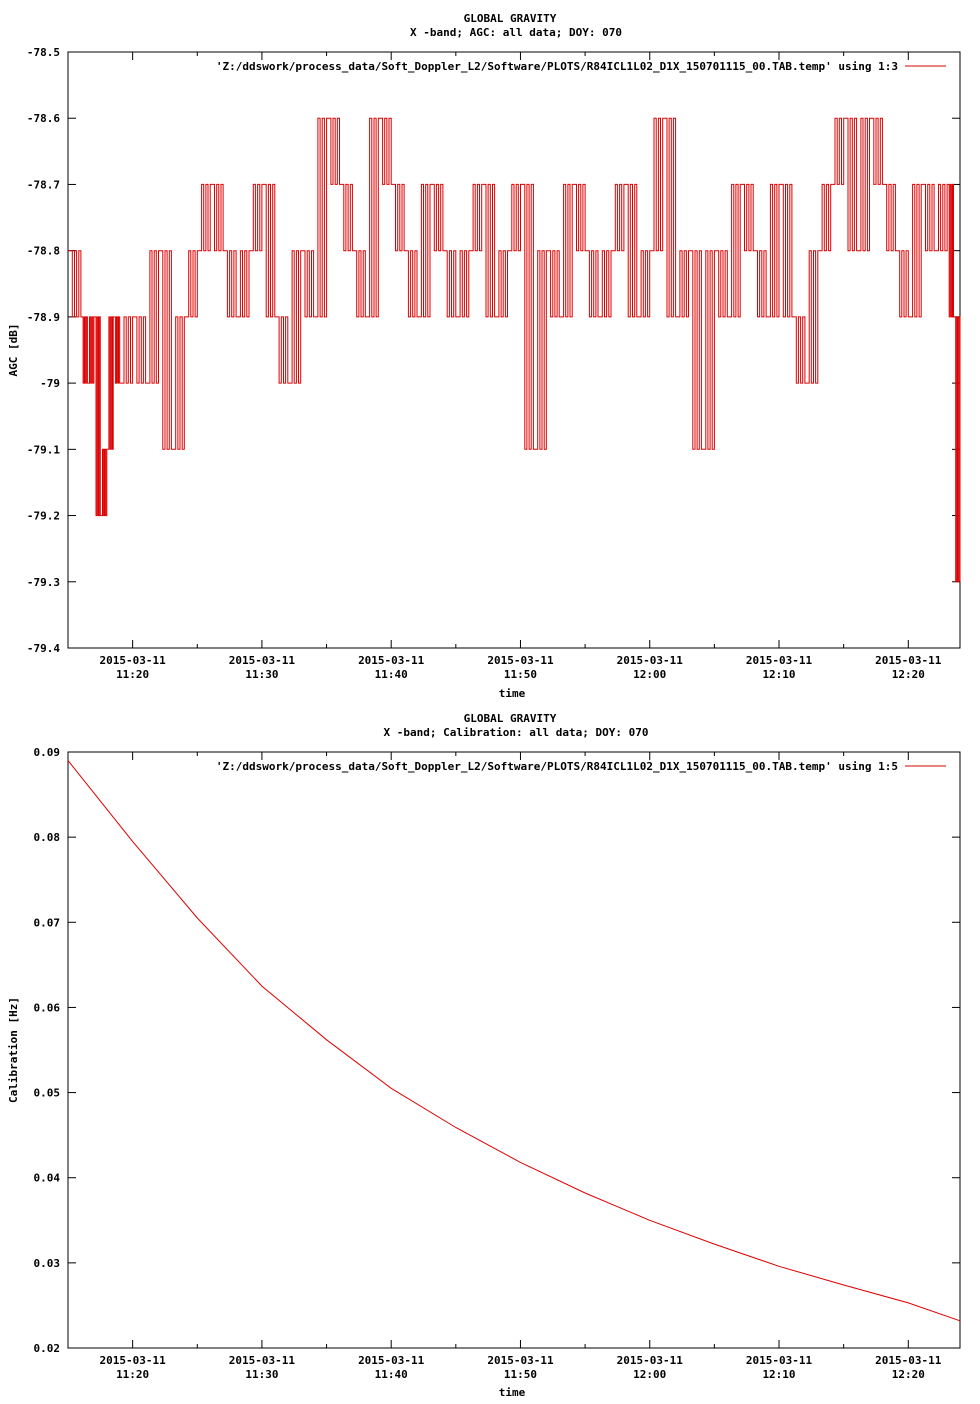  What do you see at coordinates (43, 648) in the screenshot?
I see `y-tick-label: -79.4` at bounding box center [43, 648].